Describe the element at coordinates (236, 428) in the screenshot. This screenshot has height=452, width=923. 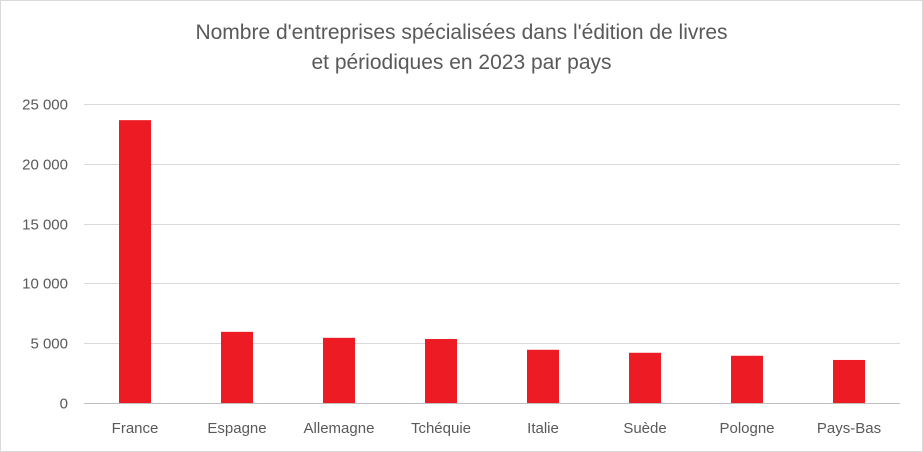
I see `x-tick-label: Espagne` at that location.